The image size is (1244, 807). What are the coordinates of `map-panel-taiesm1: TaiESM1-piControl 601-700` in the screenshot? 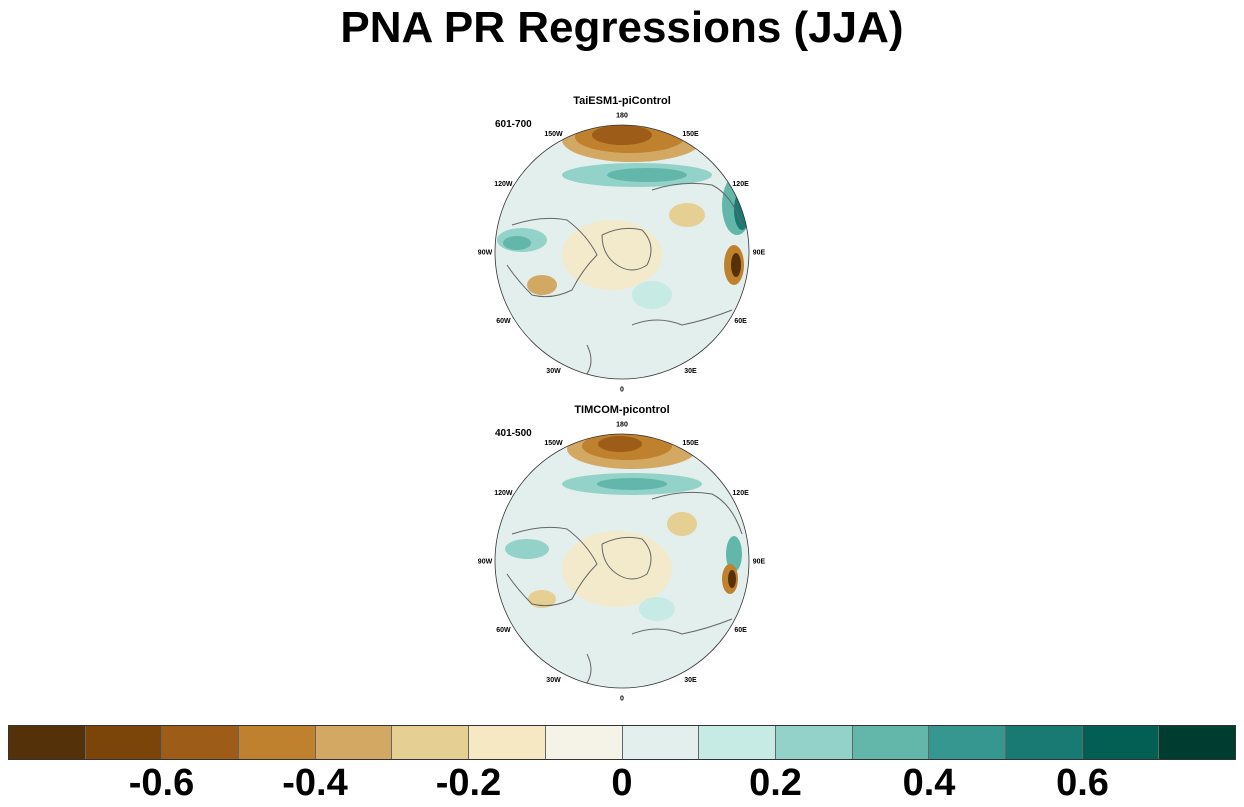 It's located at (622, 245).